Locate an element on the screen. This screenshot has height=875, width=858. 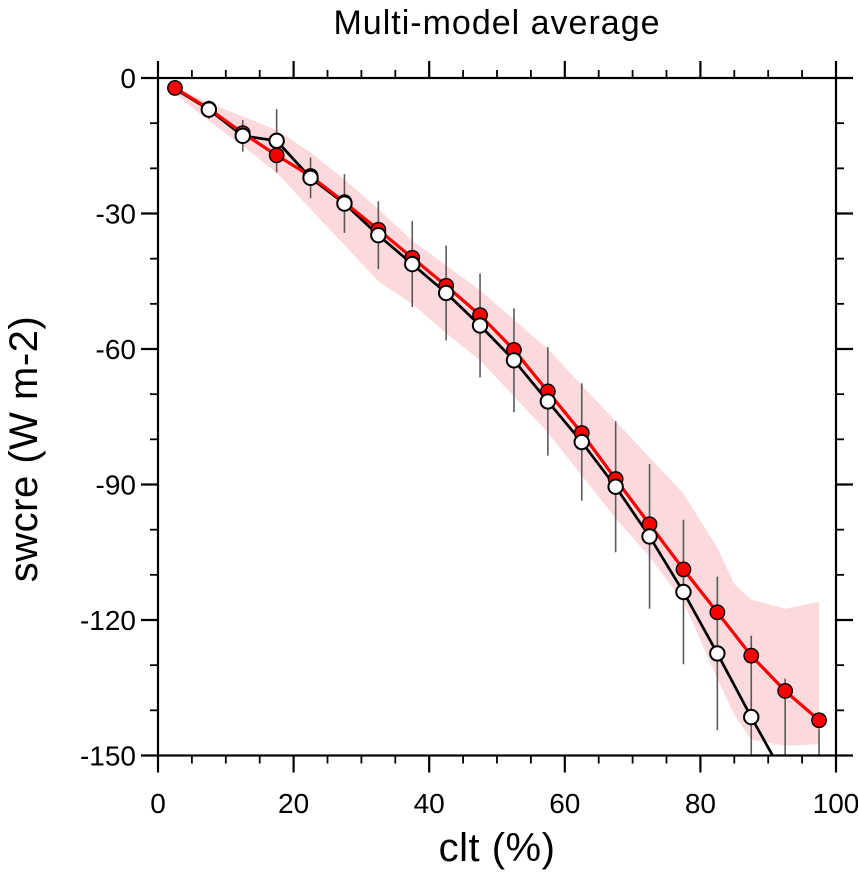
x-tick-label: 20 is located at coordinates (293, 803).